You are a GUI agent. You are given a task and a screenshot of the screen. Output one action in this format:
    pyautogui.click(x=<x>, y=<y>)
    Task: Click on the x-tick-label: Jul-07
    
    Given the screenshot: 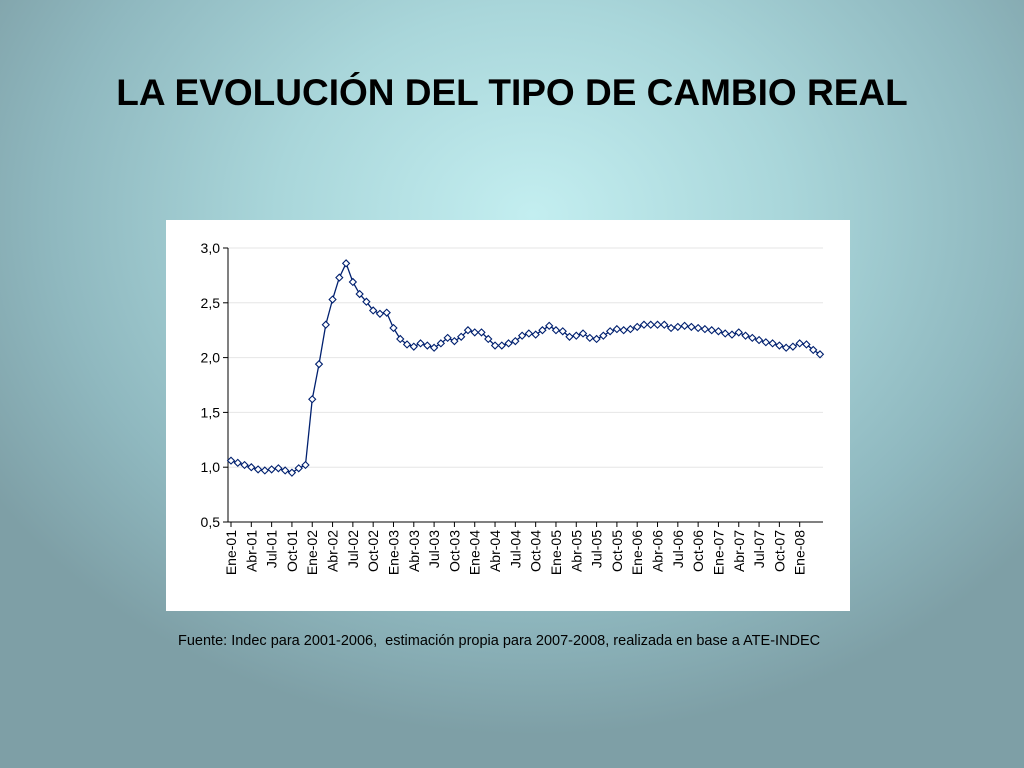 What is the action you would take?
    pyautogui.click(x=759, y=549)
    